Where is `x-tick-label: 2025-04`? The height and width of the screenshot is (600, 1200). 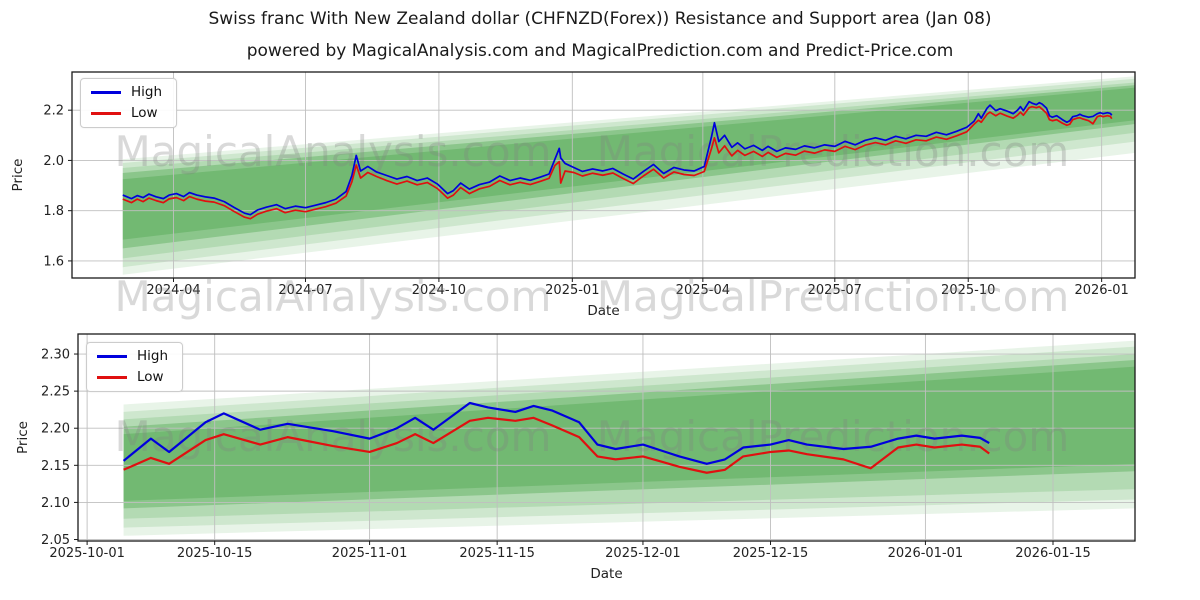 x-tick-label: 2025-04 is located at coordinates (703, 290).